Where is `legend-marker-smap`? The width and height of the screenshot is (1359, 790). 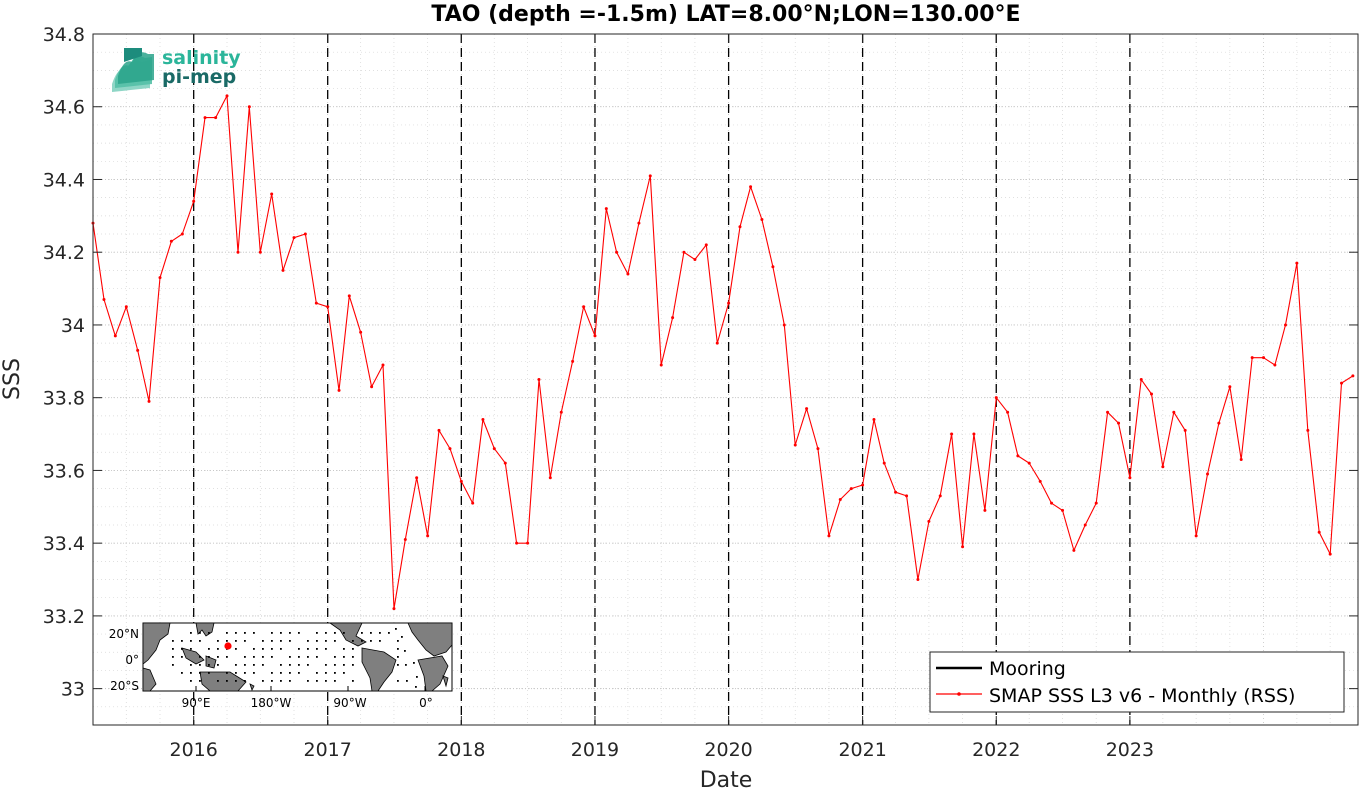
legend-marker-smap is located at coordinates (959, 694).